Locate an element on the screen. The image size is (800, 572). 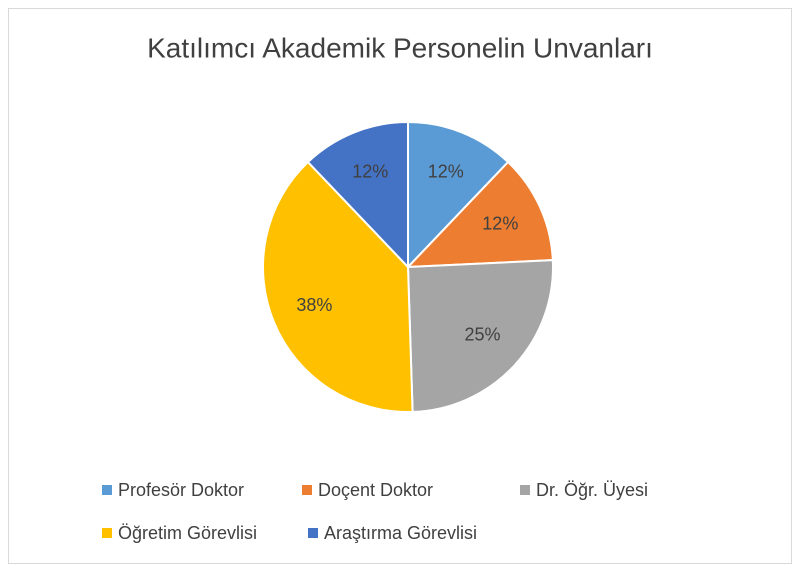
legend-label: Dr. Öğr. Üyesi is located at coordinates (592, 490).